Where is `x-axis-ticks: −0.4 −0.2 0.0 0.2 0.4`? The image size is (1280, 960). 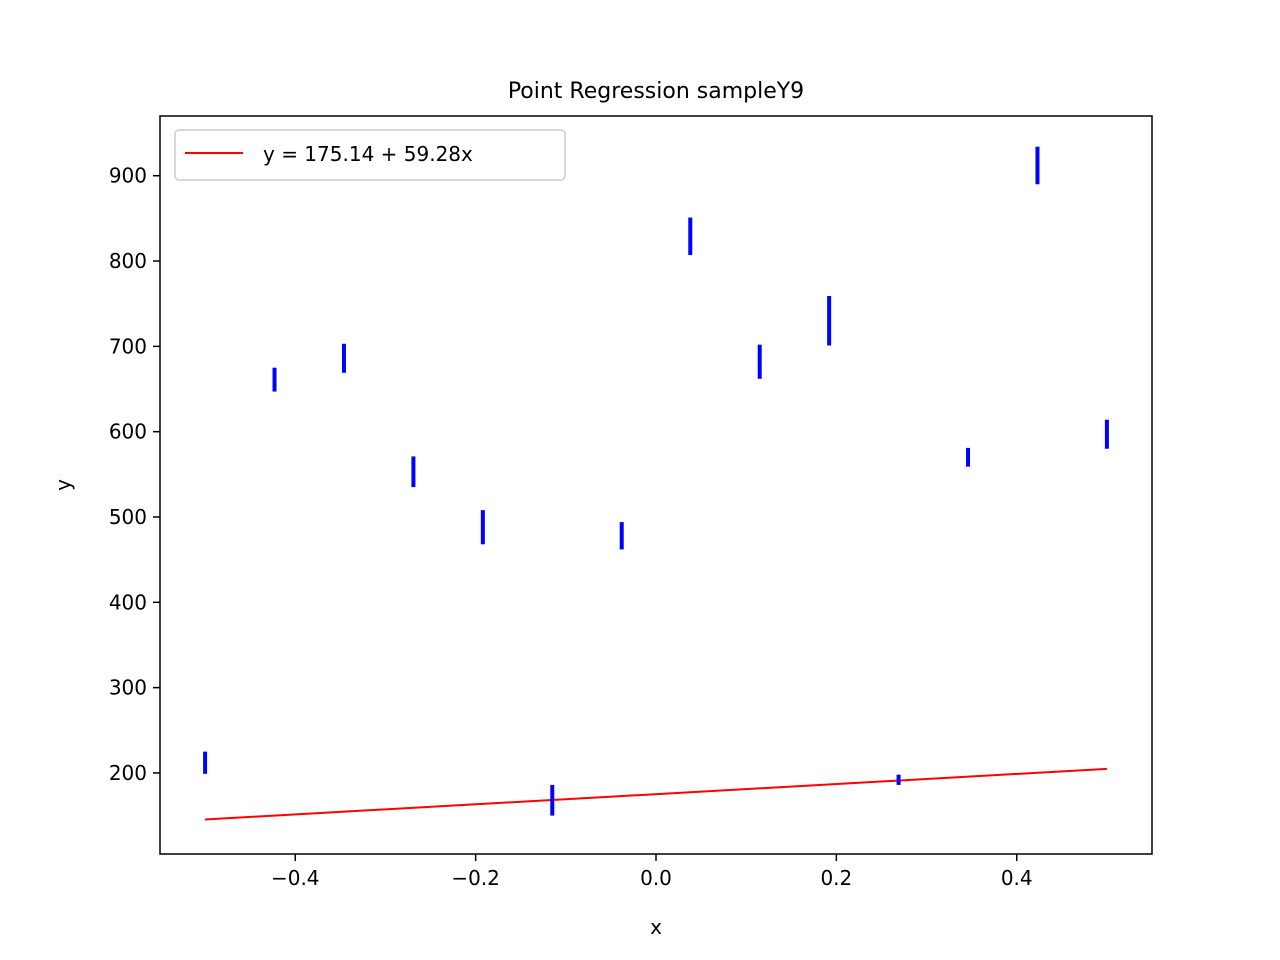 x-axis-ticks: −0.4 −0.2 0.0 0.2 0.4 is located at coordinates (652, 872).